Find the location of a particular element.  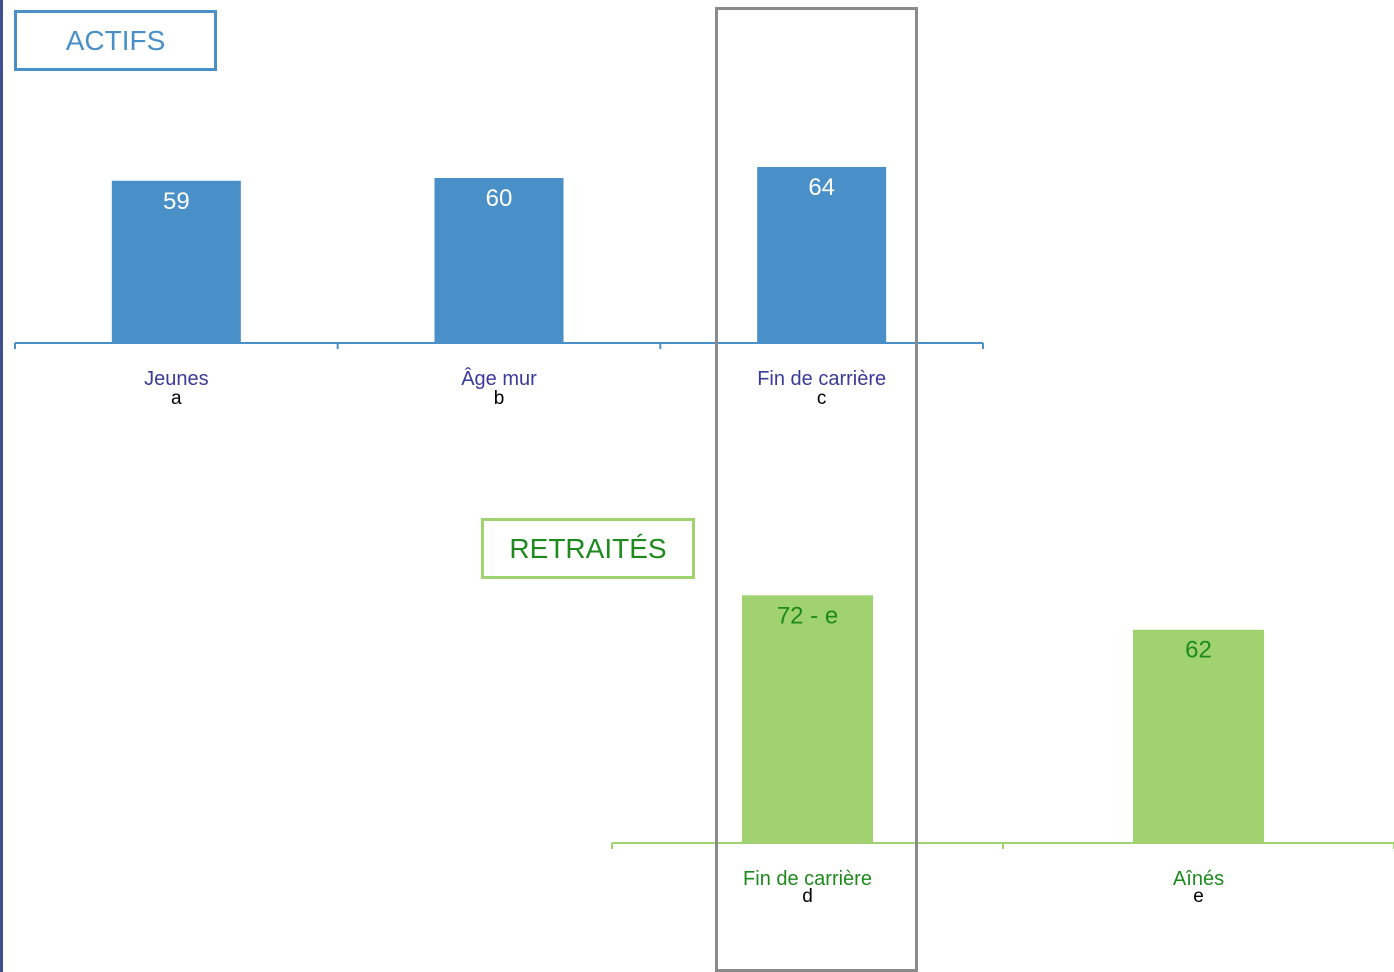

actifs-category-label-jeunes: Jeunes is located at coordinates (176, 379).